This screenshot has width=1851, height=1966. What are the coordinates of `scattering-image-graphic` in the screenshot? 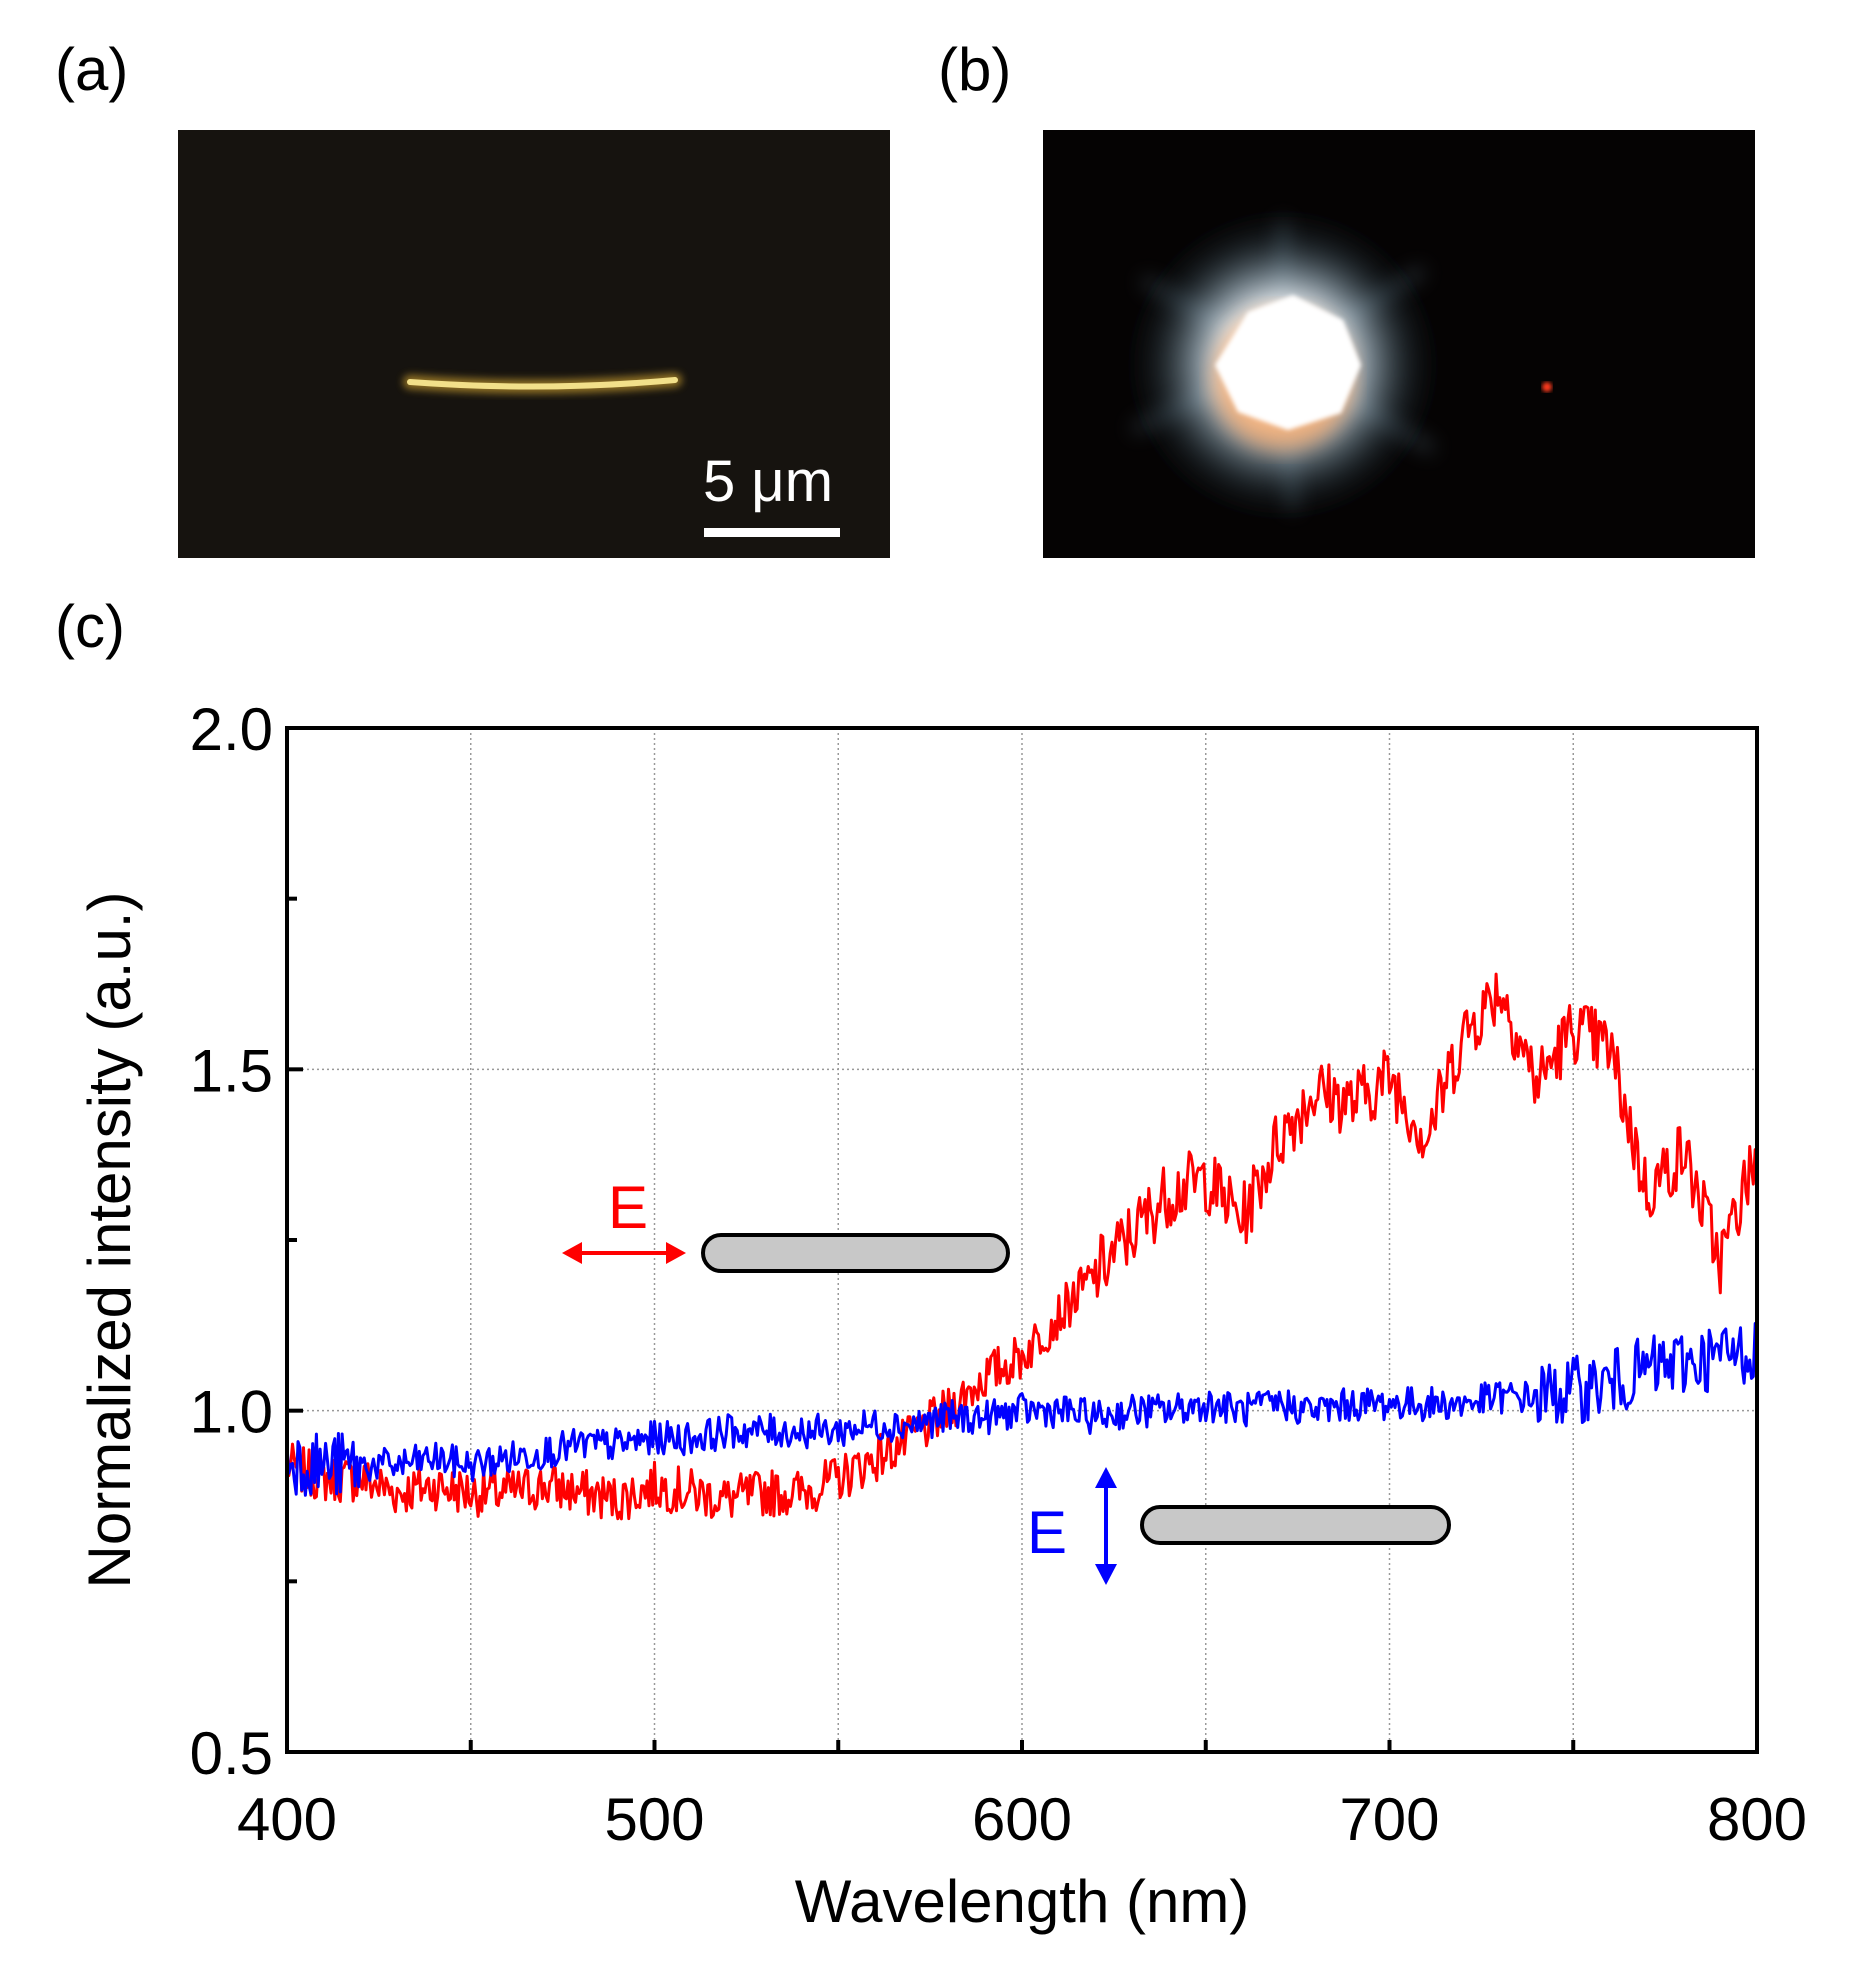 It's located at (1399, 344).